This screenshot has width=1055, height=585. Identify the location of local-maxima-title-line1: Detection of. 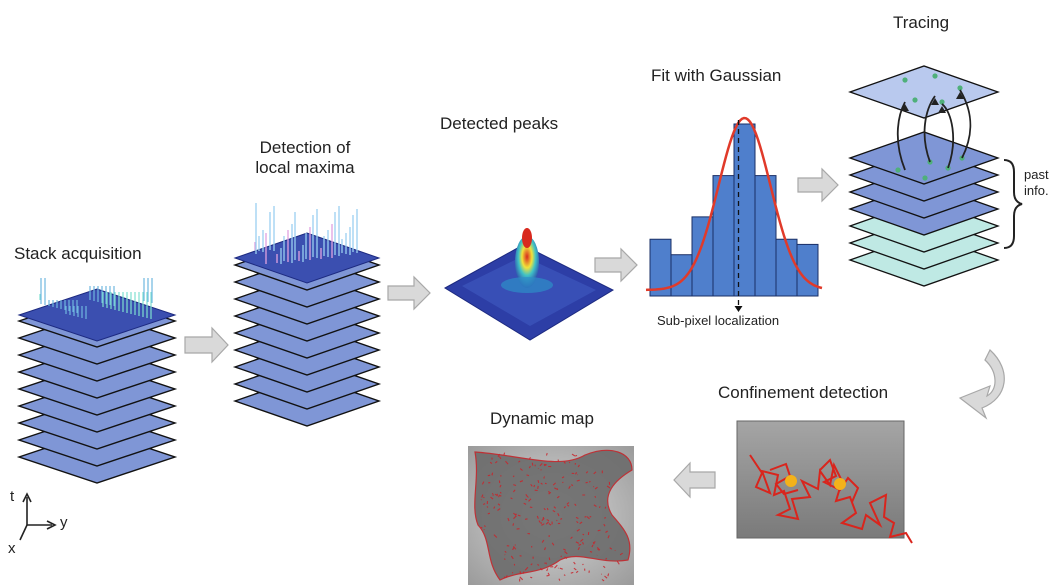
(305, 147).